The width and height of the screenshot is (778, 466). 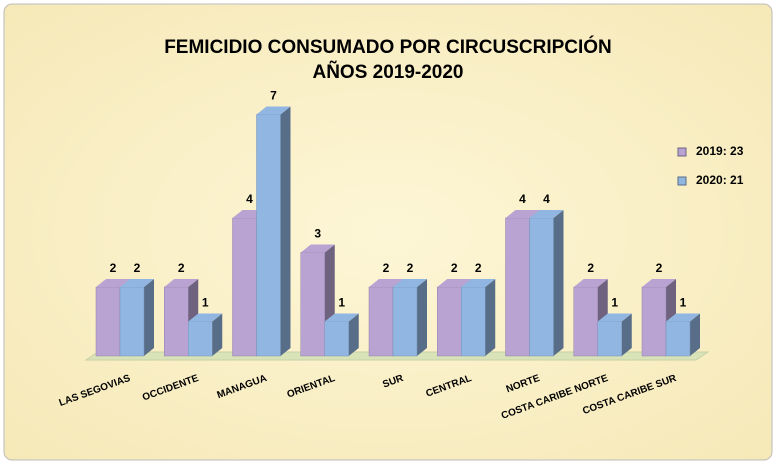 What do you see at coordinates (388, 47) in the screenshot?
I see `chart-title: FEMICIDIO CONSUMADO POR CIRCUSCRIPCIÓN` at bounding box center [388, 47].